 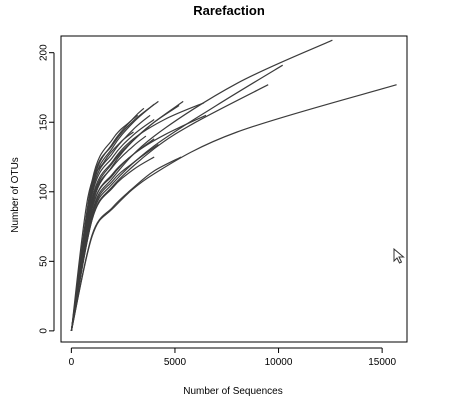 I want to click on y-tick-label: 0, so click(x=44, y=331).